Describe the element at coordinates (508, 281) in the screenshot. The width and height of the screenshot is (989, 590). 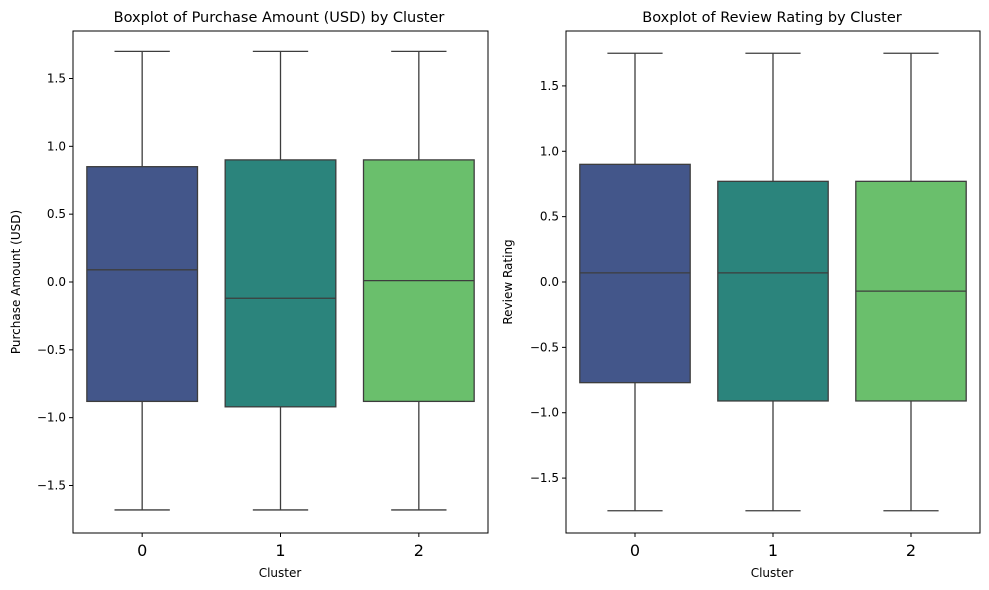
I see `y-axis-label: Review Rating` at that location.